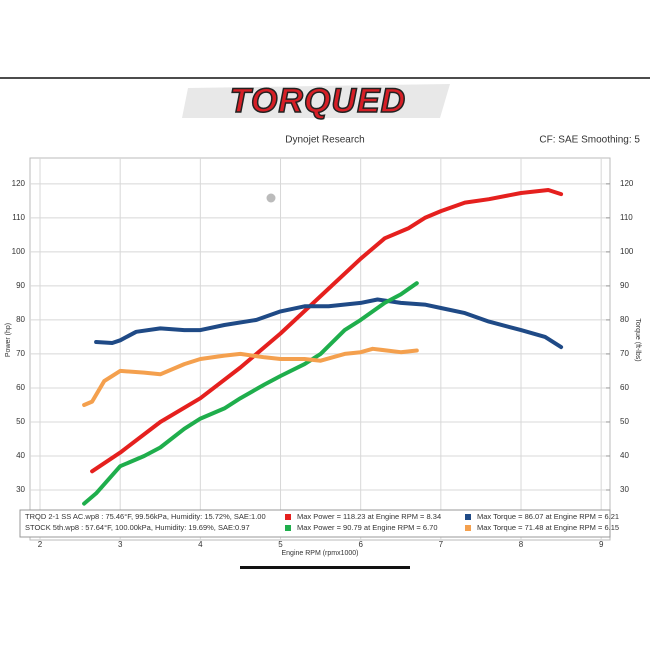 Image resolution: width=650 pixels, height=650 pixels. I want to click on y2-tick-label: 110, so click(626, 217).